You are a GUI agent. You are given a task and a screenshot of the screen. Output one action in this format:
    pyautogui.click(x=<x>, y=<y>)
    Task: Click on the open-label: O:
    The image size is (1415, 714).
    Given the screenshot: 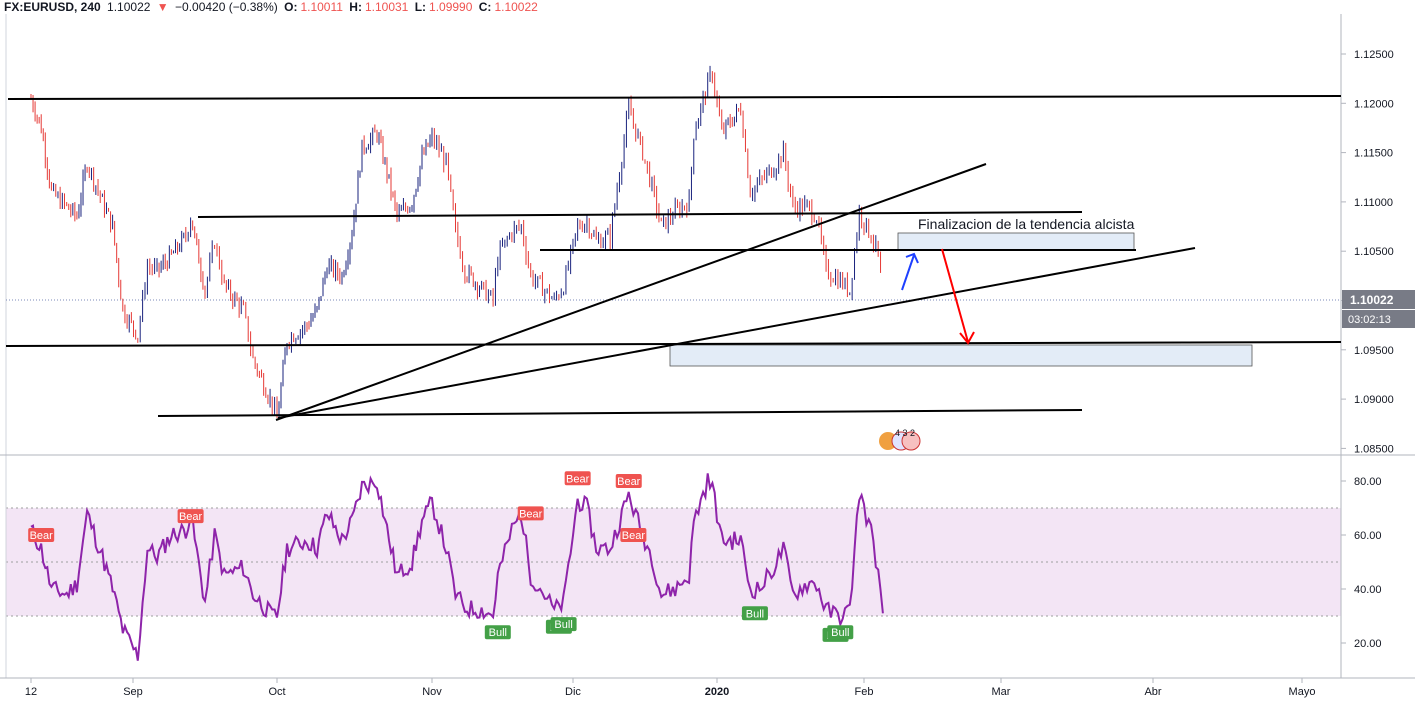 What is the action you would take?
    pyautogui.click(x=291, y=7)
    